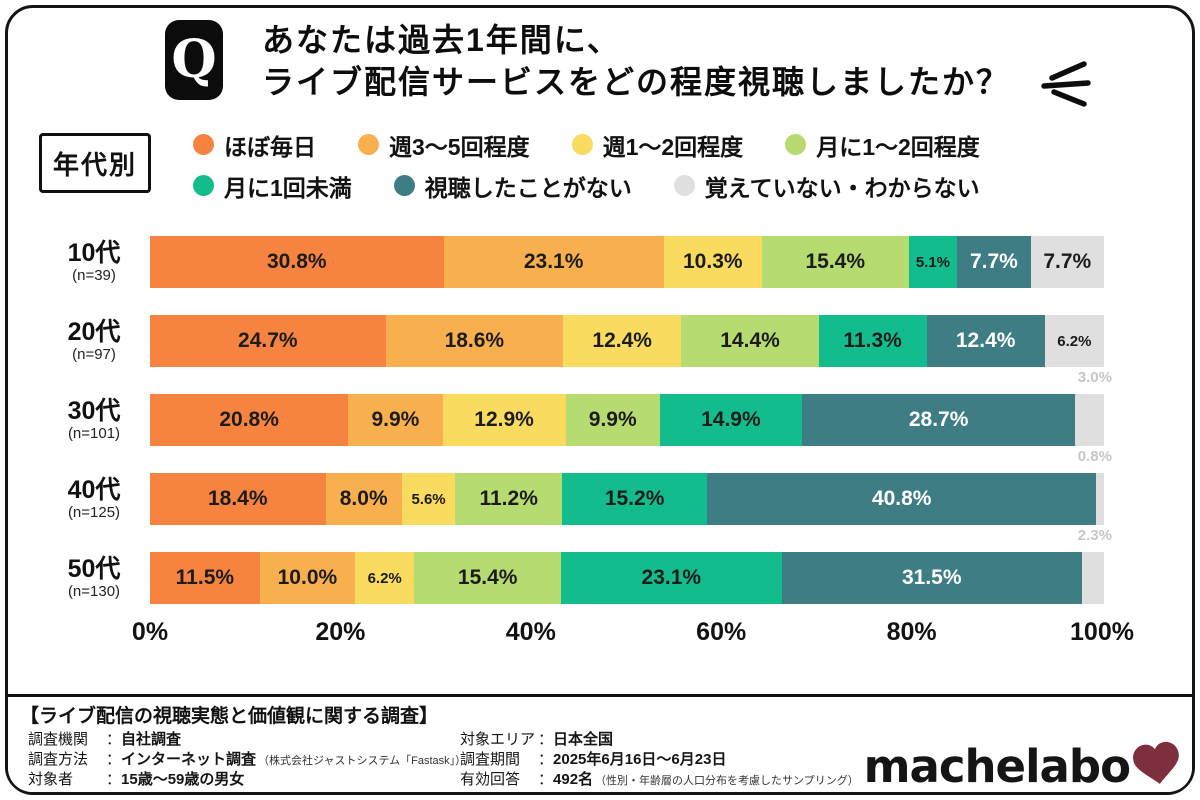 This screenshot has width=1200, height=800. Describe the element at coordinates (993, 261) in the screenshot. I see `segment-value: 7.7%` at that location.